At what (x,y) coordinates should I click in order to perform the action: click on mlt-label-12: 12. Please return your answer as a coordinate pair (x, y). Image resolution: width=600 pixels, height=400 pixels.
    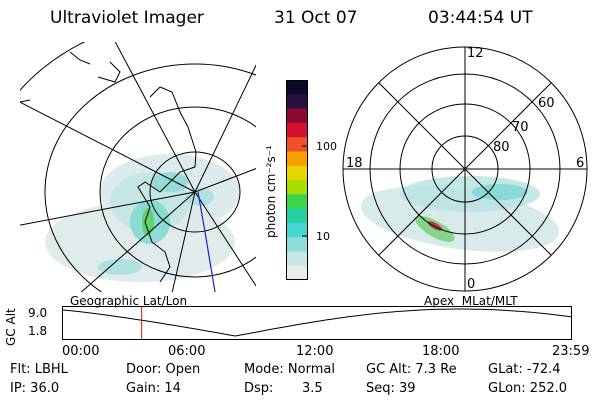
    Looking at the image, I should click on (475, 53).